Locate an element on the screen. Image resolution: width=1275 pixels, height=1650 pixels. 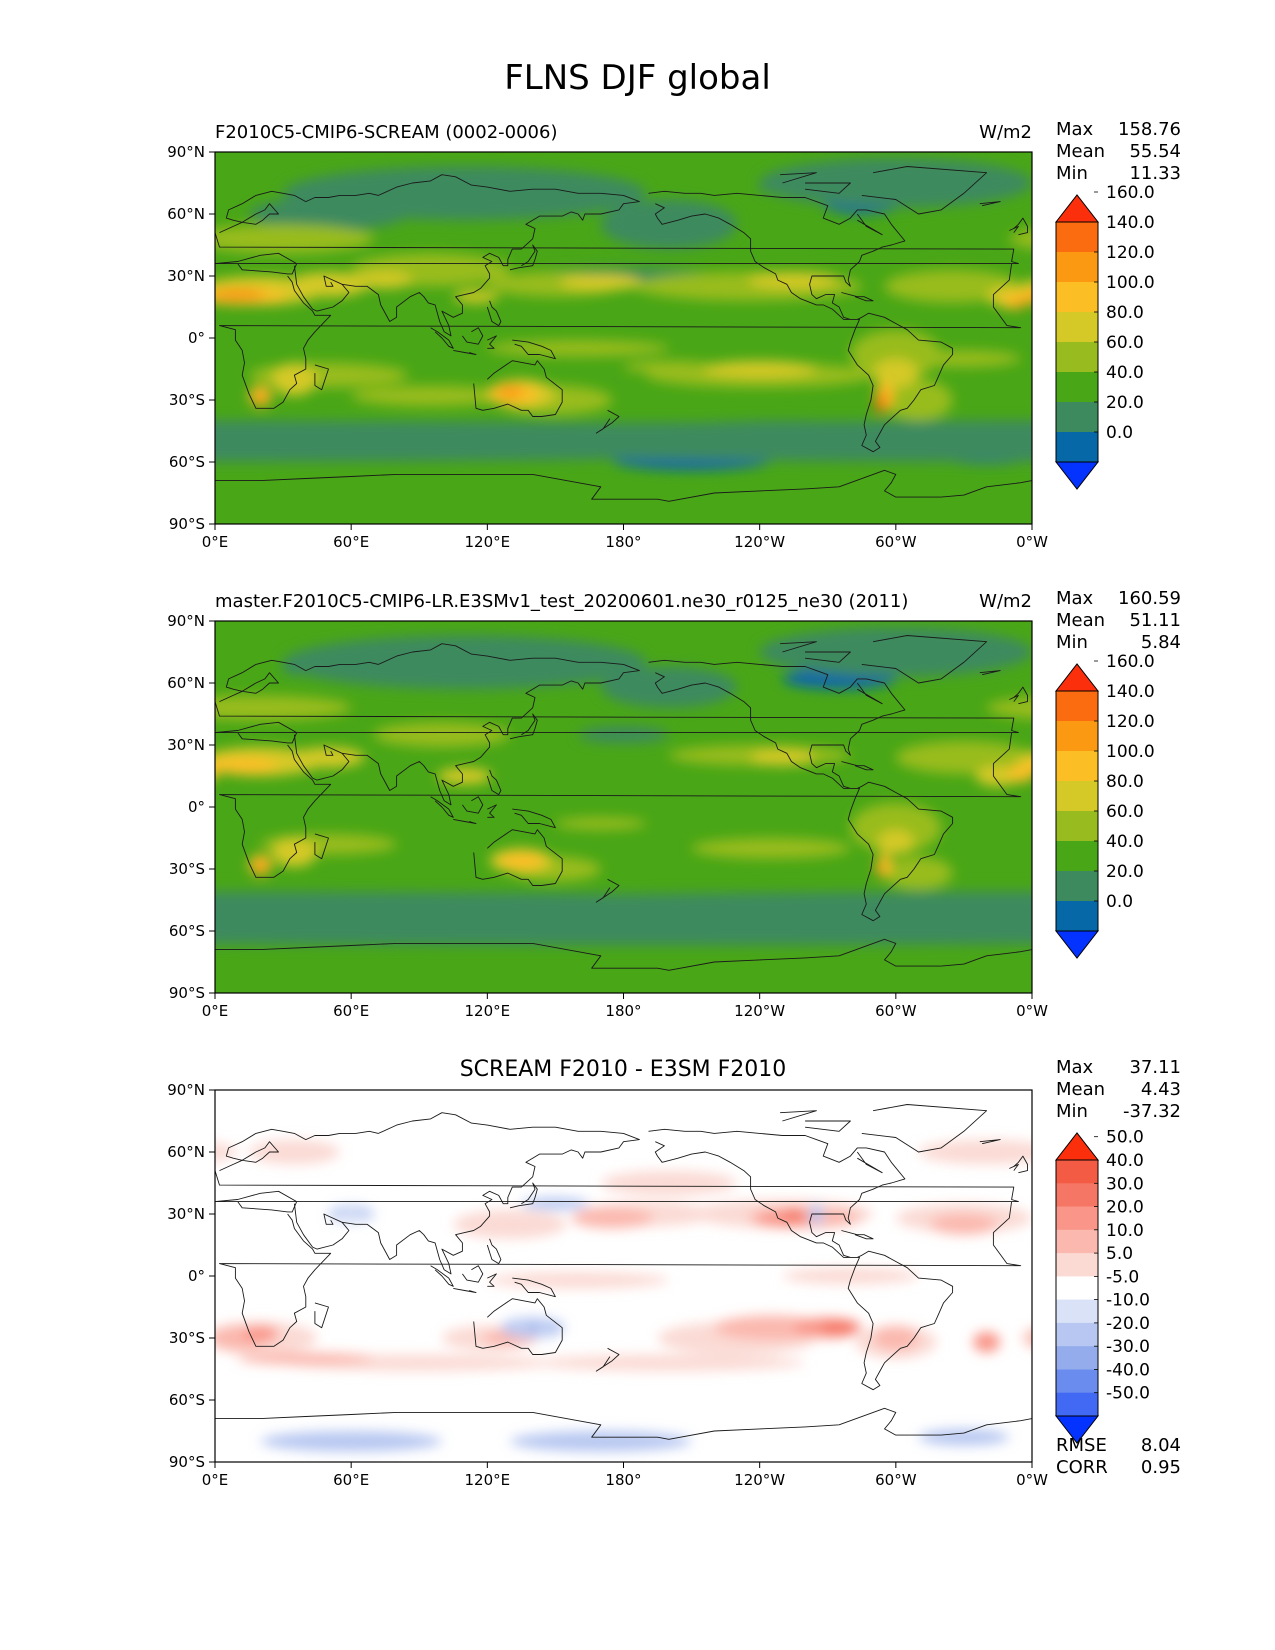
colorbar-reference: 0.0 20.0 40.0 60.0 80.0 100.0 120.0 140.0 160.0 is located at coordinates (1104, 805).